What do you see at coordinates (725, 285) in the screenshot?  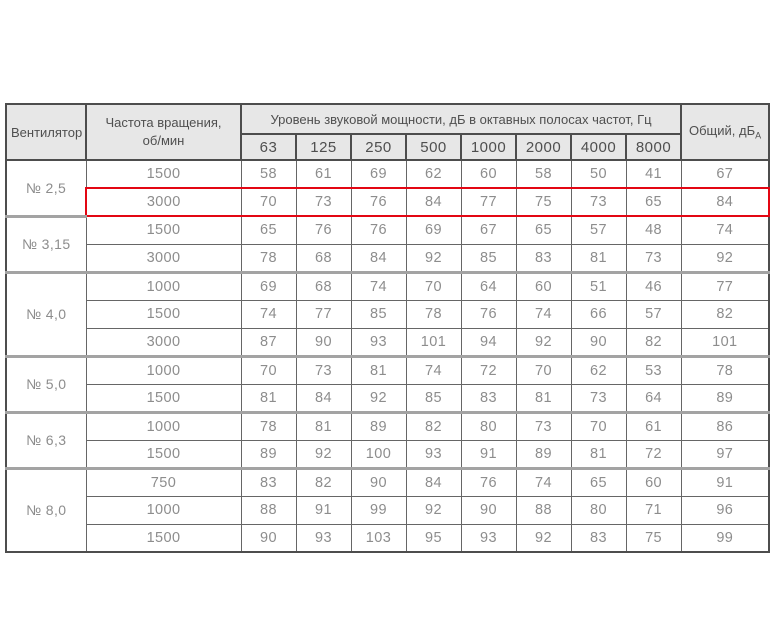 I see `total-value-cell: 77` at bounding box center [725, 285].